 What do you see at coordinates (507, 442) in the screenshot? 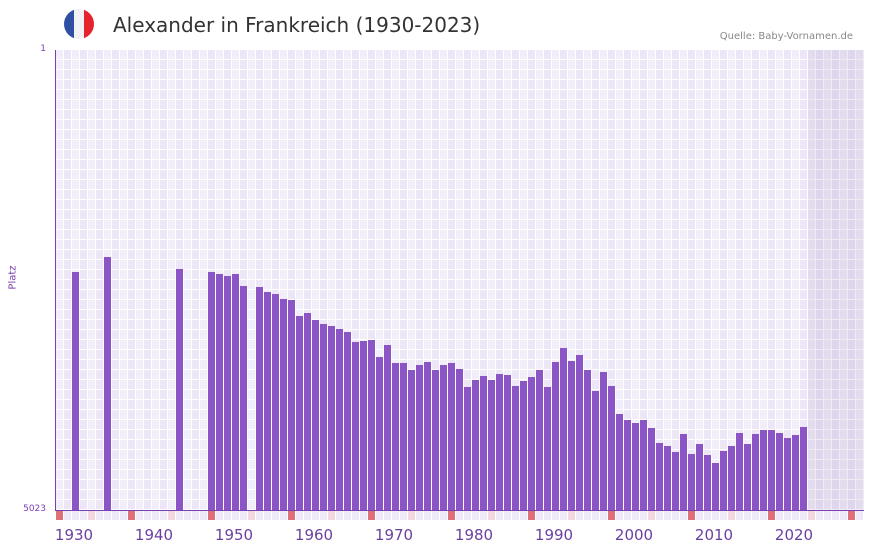
I see `bar-1986` at bounding box center [507, 442].